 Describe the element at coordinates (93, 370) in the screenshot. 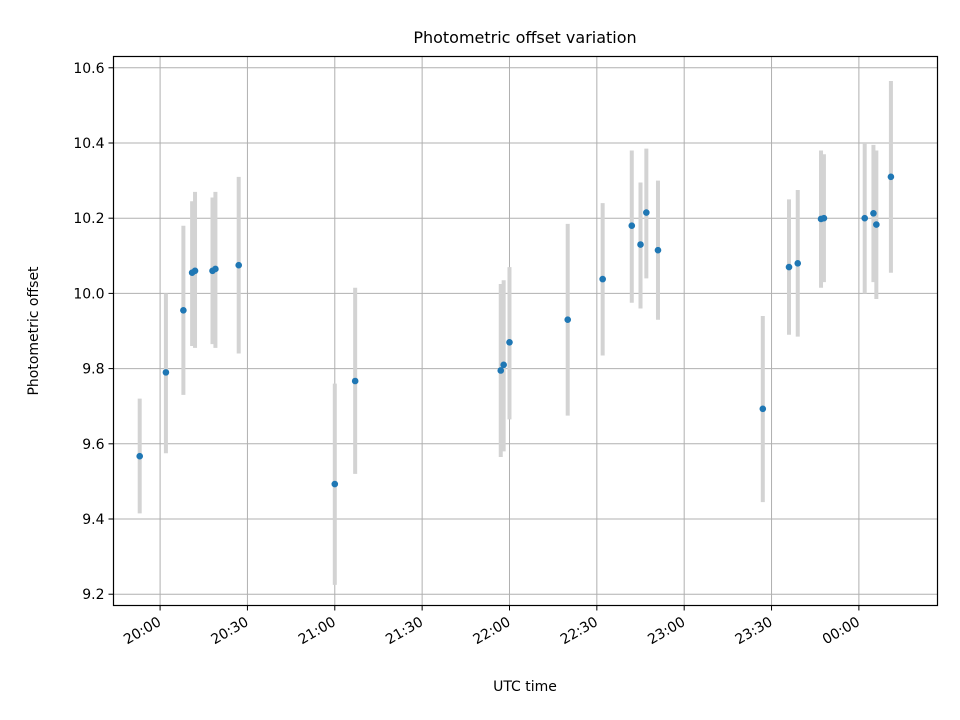

I see `y-tick-label: 9.8` at that location.